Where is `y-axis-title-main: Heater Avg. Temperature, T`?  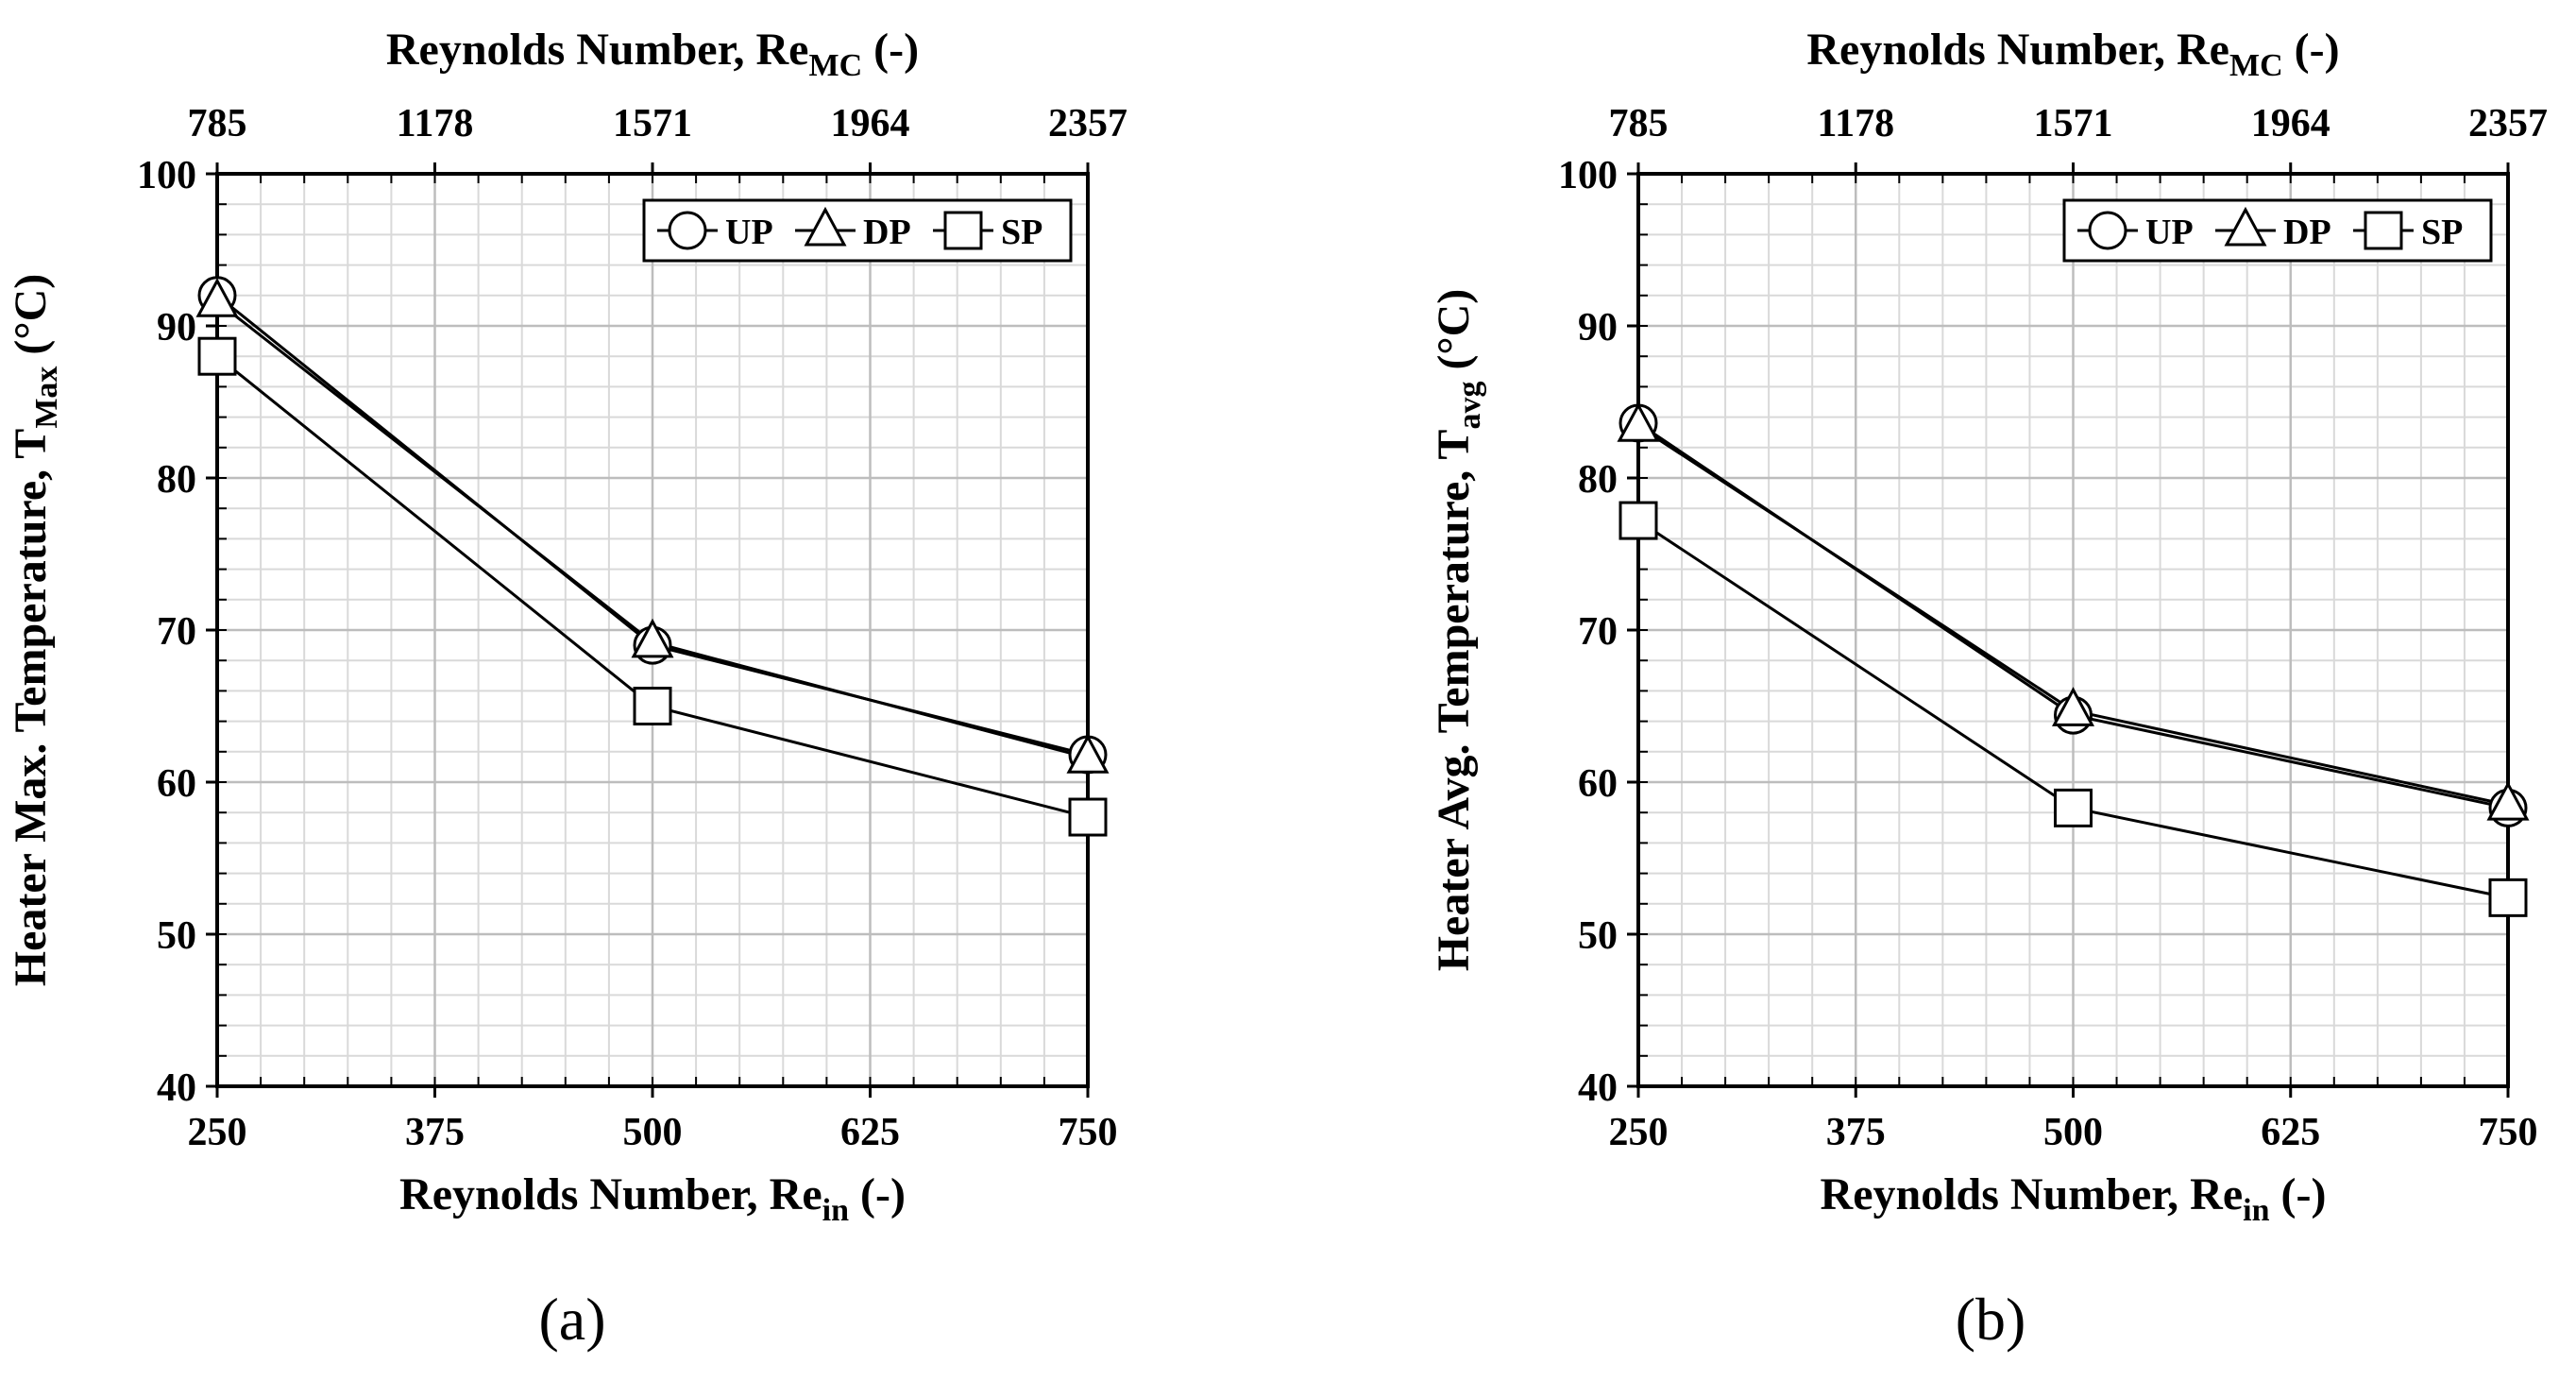
y-axis-title-main: Heater Avg. Temperature, T is located at coordinates (1454, 701).